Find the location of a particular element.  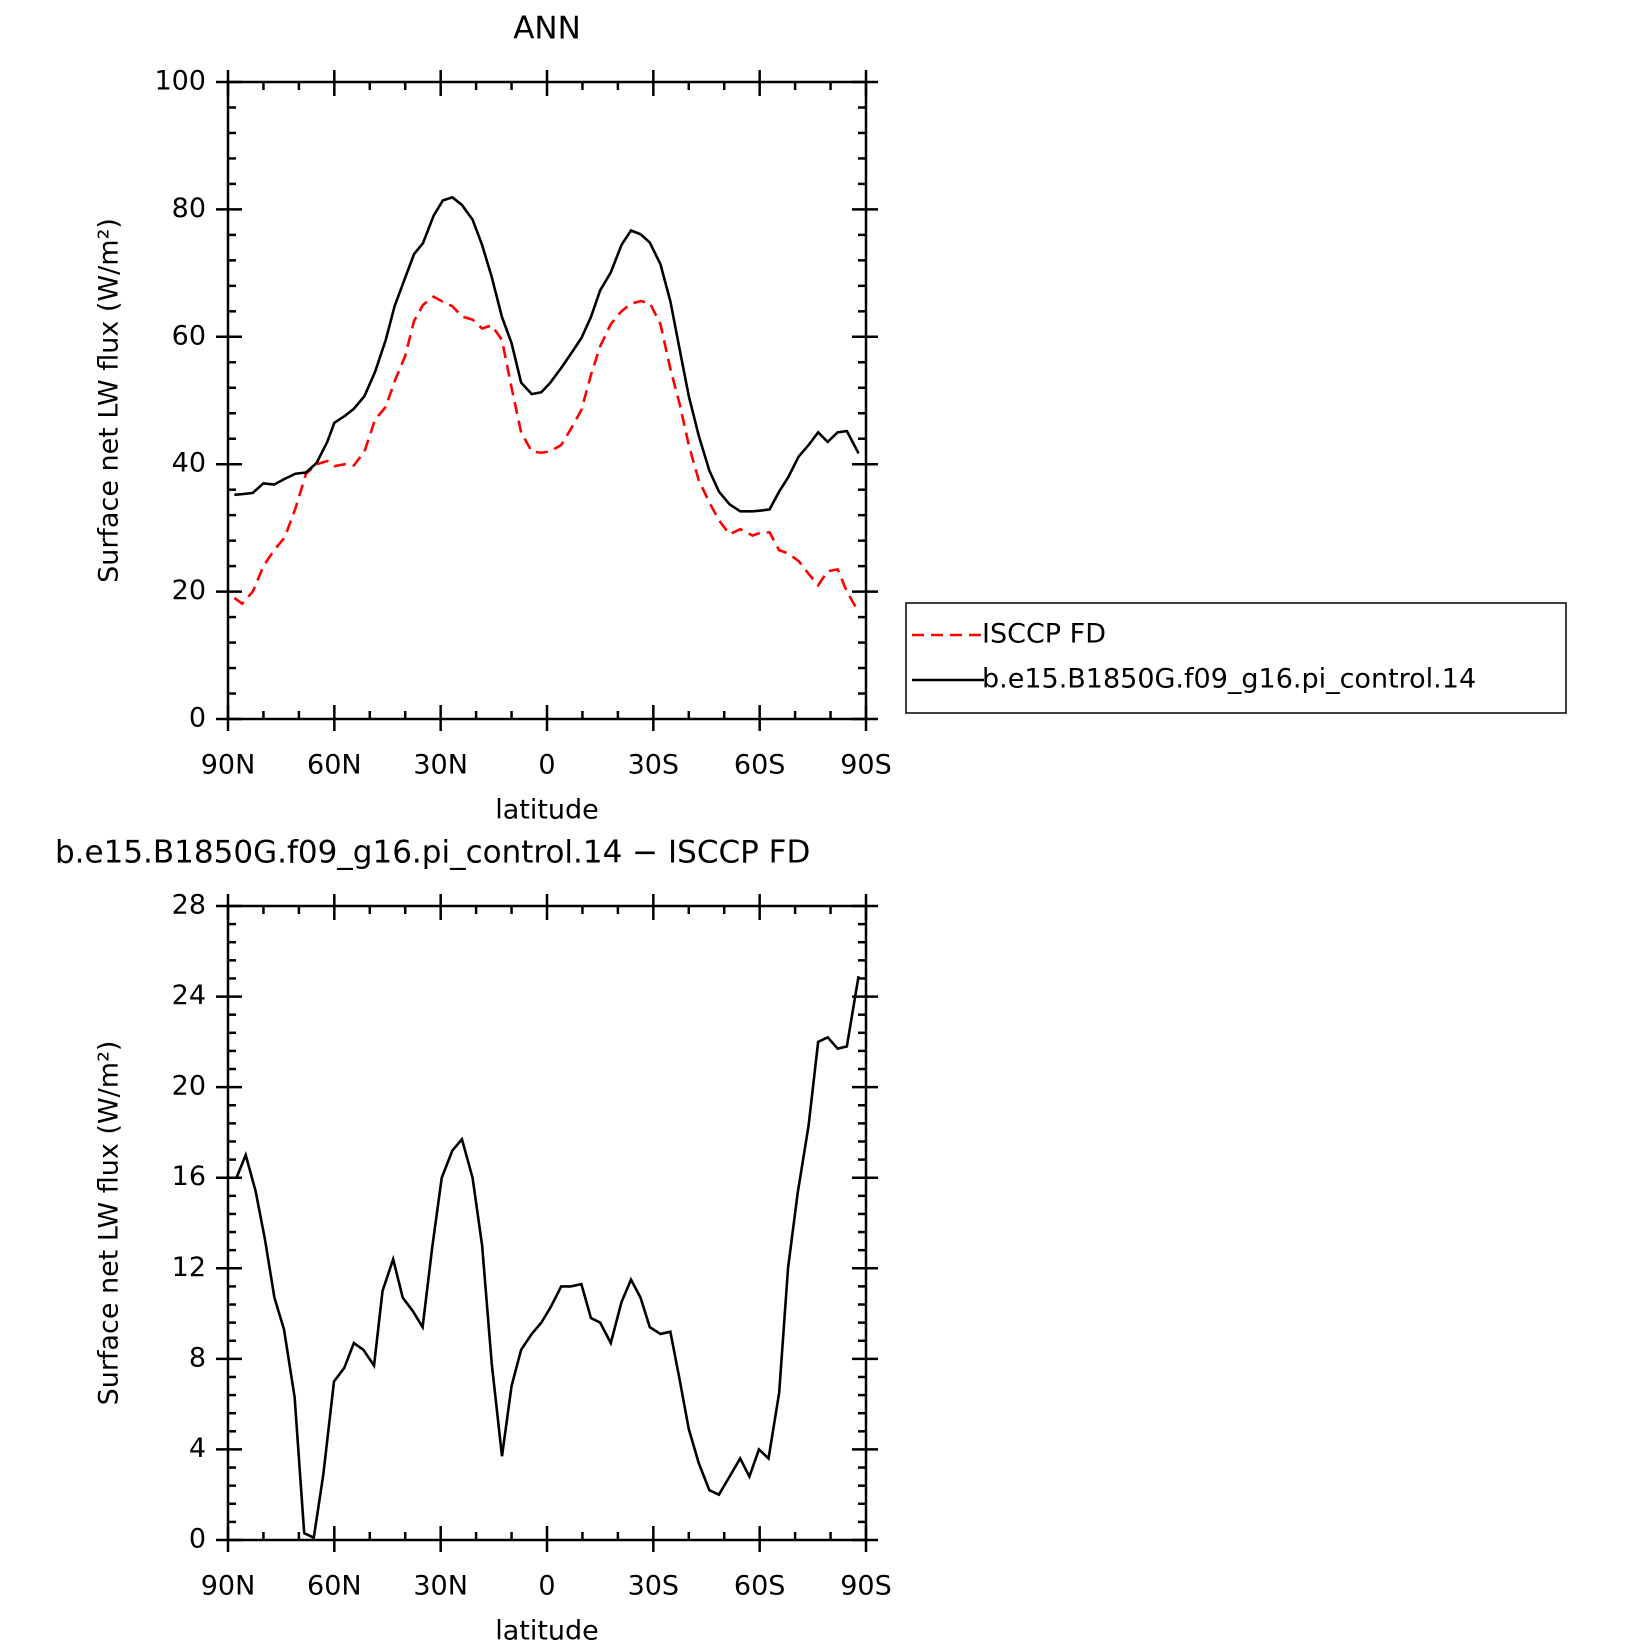

y-tick-label: 28 is located at coordinates (189, 905).